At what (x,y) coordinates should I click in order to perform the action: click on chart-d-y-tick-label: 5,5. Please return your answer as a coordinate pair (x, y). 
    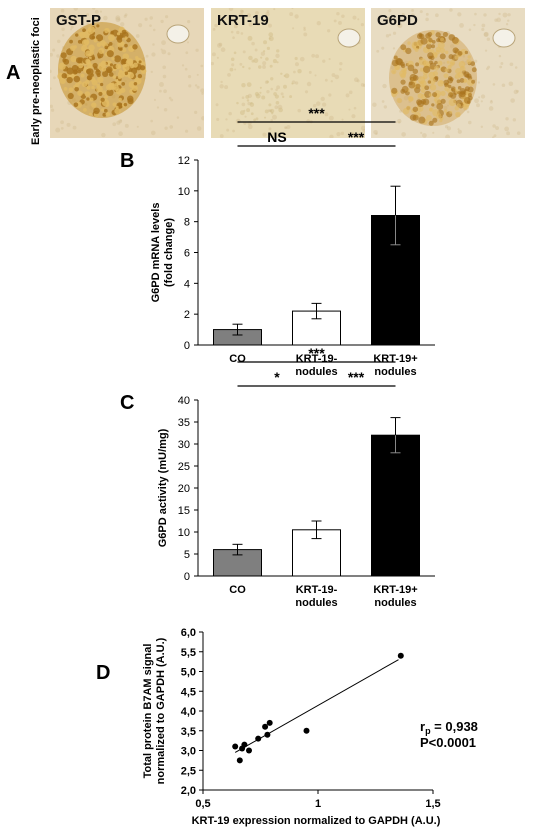
    Looking at the image, I should click on (188, 653).